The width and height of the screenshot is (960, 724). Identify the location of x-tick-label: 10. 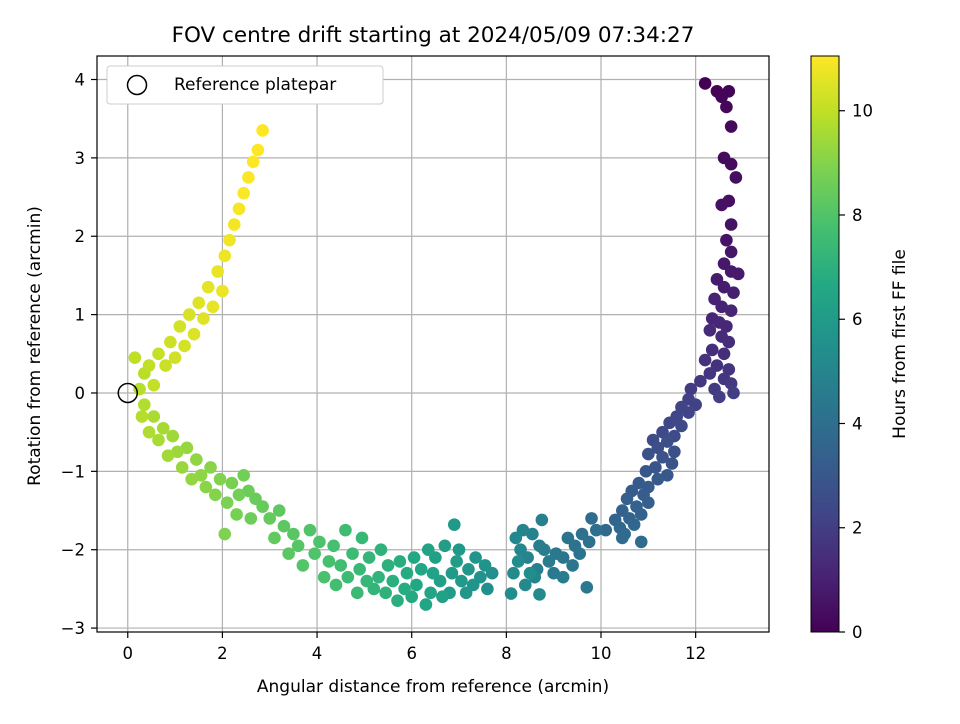
(601, 653).